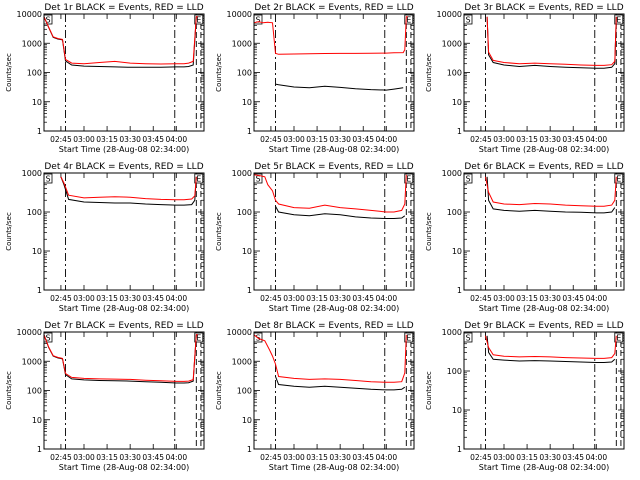 This screenshot has height=480, width=640. What do you see at coordinates (543, 8) in the screenshot?
I see `panel-title: Det 3r BLACK = Events, RED = LLD` at bounding box center [543, 8].